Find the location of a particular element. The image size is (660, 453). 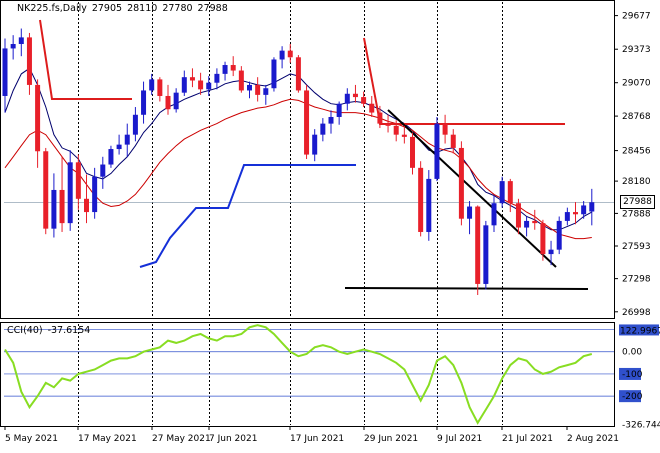

resistance-line is located at coordinates (85, 59).